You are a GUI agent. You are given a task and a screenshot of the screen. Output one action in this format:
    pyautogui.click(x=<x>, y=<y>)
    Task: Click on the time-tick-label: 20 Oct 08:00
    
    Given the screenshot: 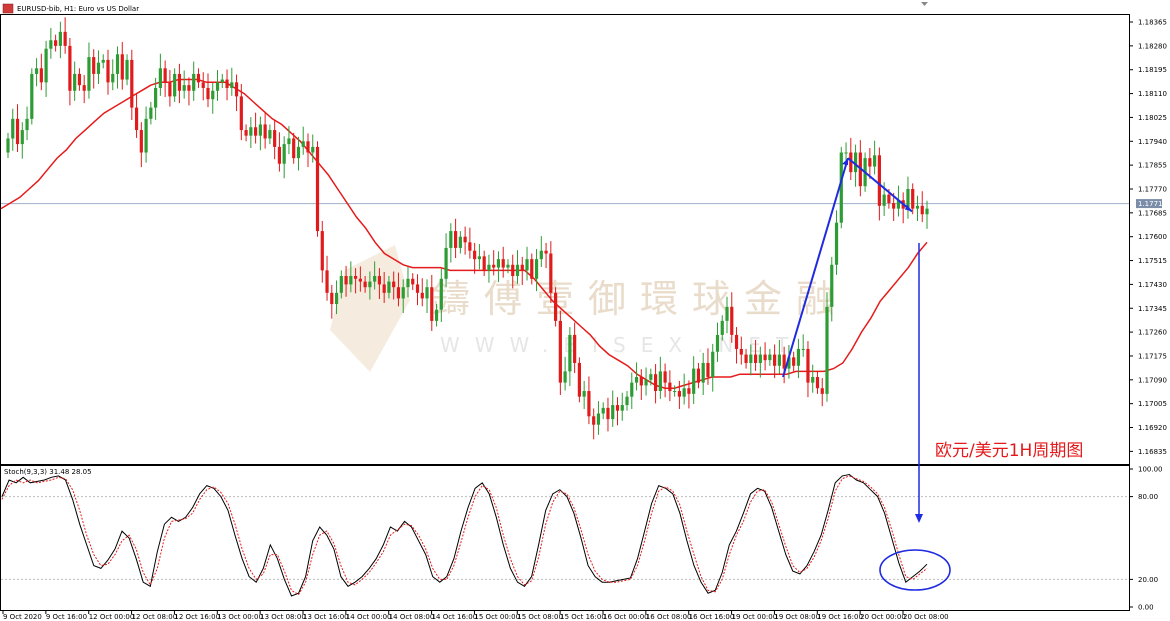 What is the action you would take?
    pyautogui.click(x=926, y=617)
    